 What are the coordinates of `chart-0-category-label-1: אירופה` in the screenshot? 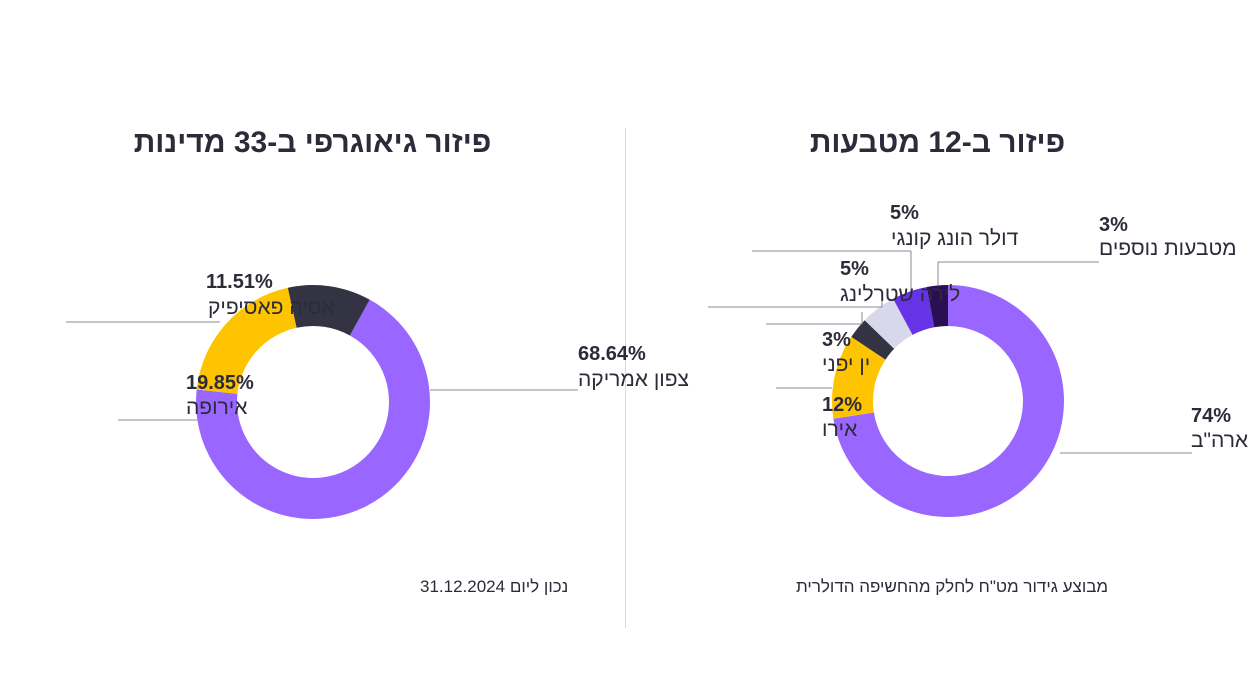 It's located at (216, 407).